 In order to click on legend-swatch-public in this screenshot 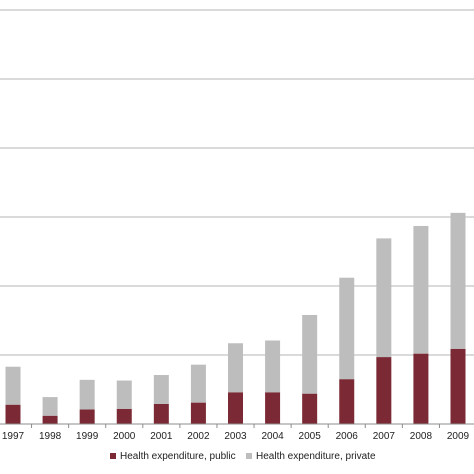, I will do `click(113, 456)`.